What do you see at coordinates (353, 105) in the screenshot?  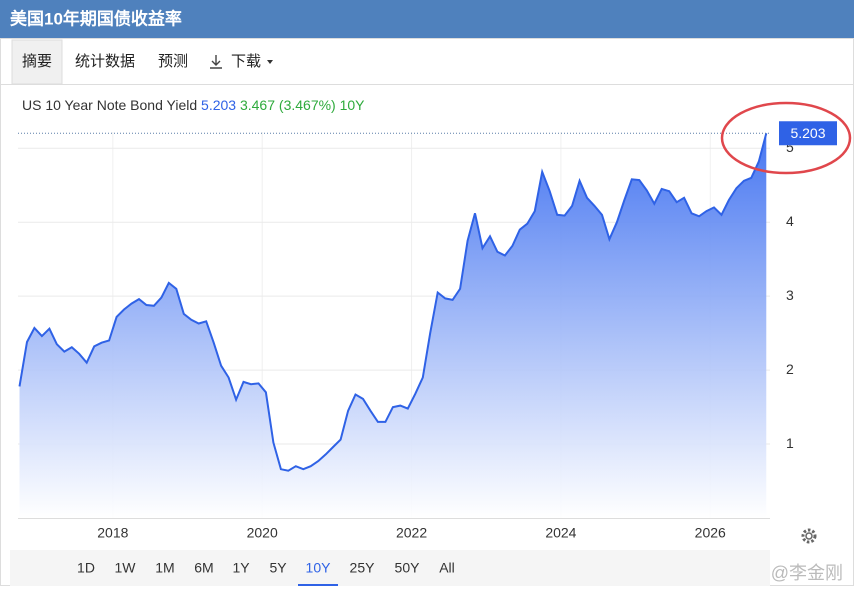 I see `quote-period: 10Y` at bounding box center [353, 105].